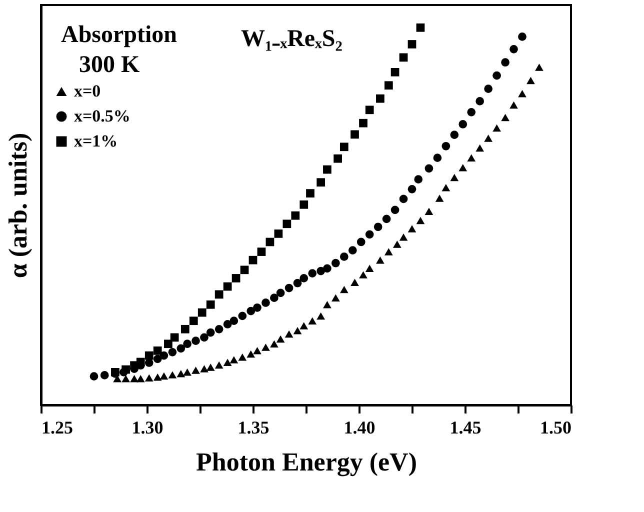 This screenshot has width=644, height=512. Describe the element at coordinates (119, 35) in the screenshot. I see `annotation: Absorption` at that location.